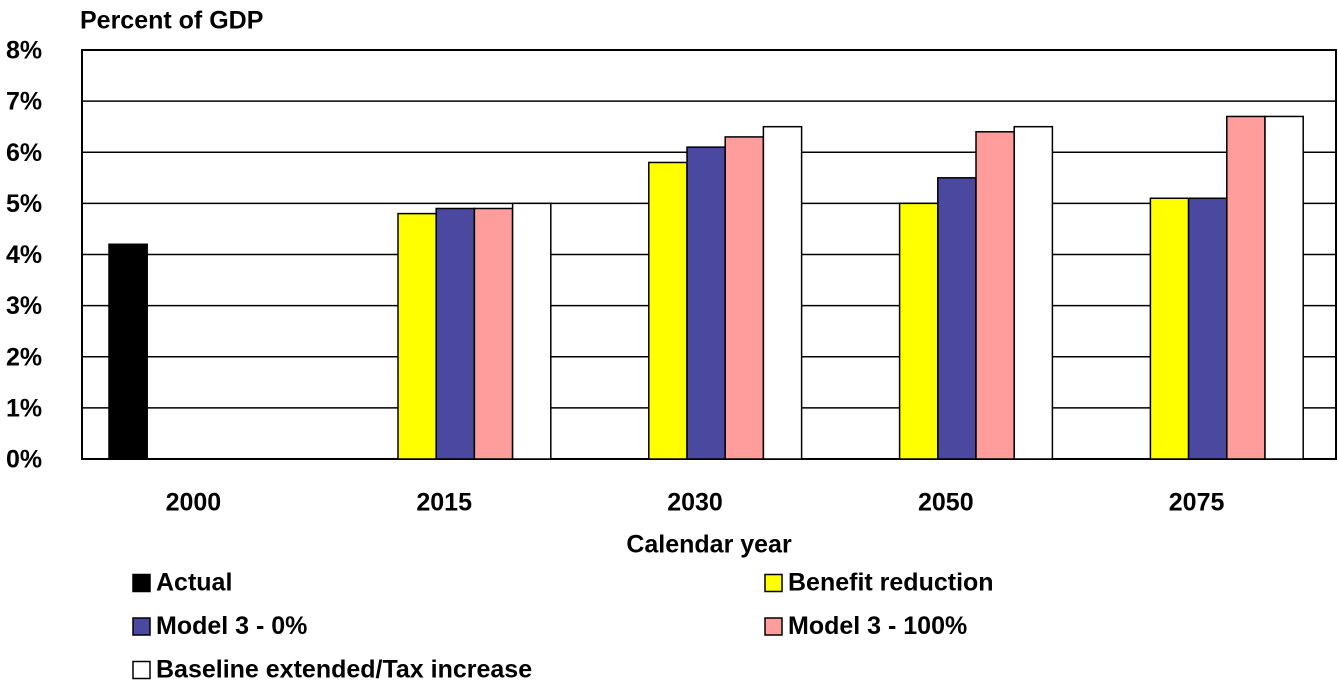  Describe the element at coordinates (24, 408) in the screenshot. I see `y-tick-label: 1%` at that location.